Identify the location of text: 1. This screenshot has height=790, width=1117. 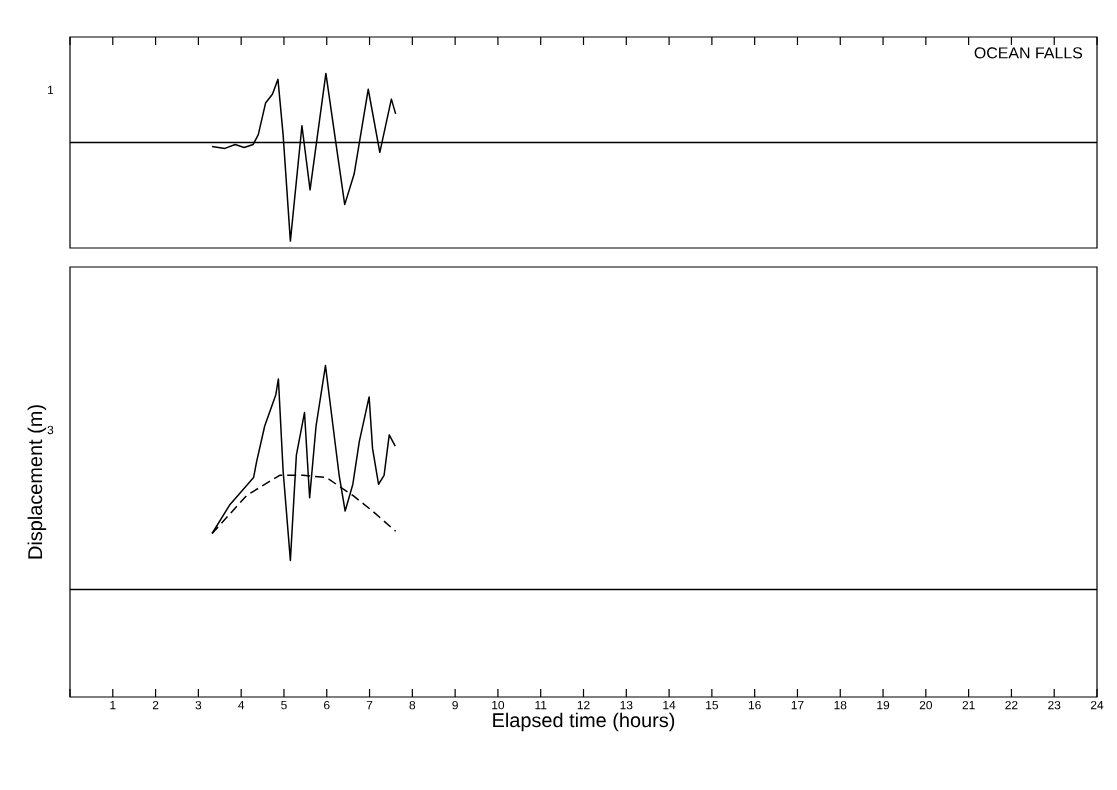
(51, 90).